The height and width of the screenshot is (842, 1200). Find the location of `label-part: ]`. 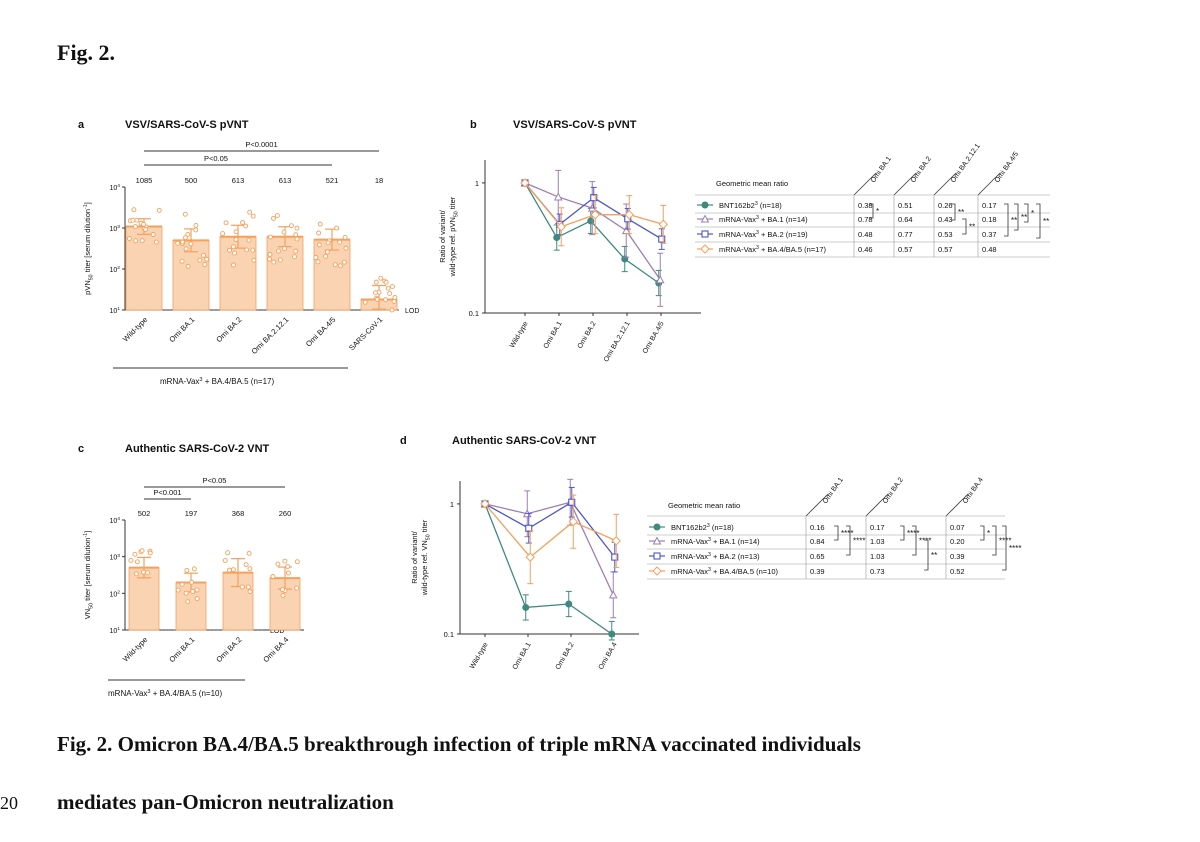

label-part: ] is located at coordinates (87, 203).